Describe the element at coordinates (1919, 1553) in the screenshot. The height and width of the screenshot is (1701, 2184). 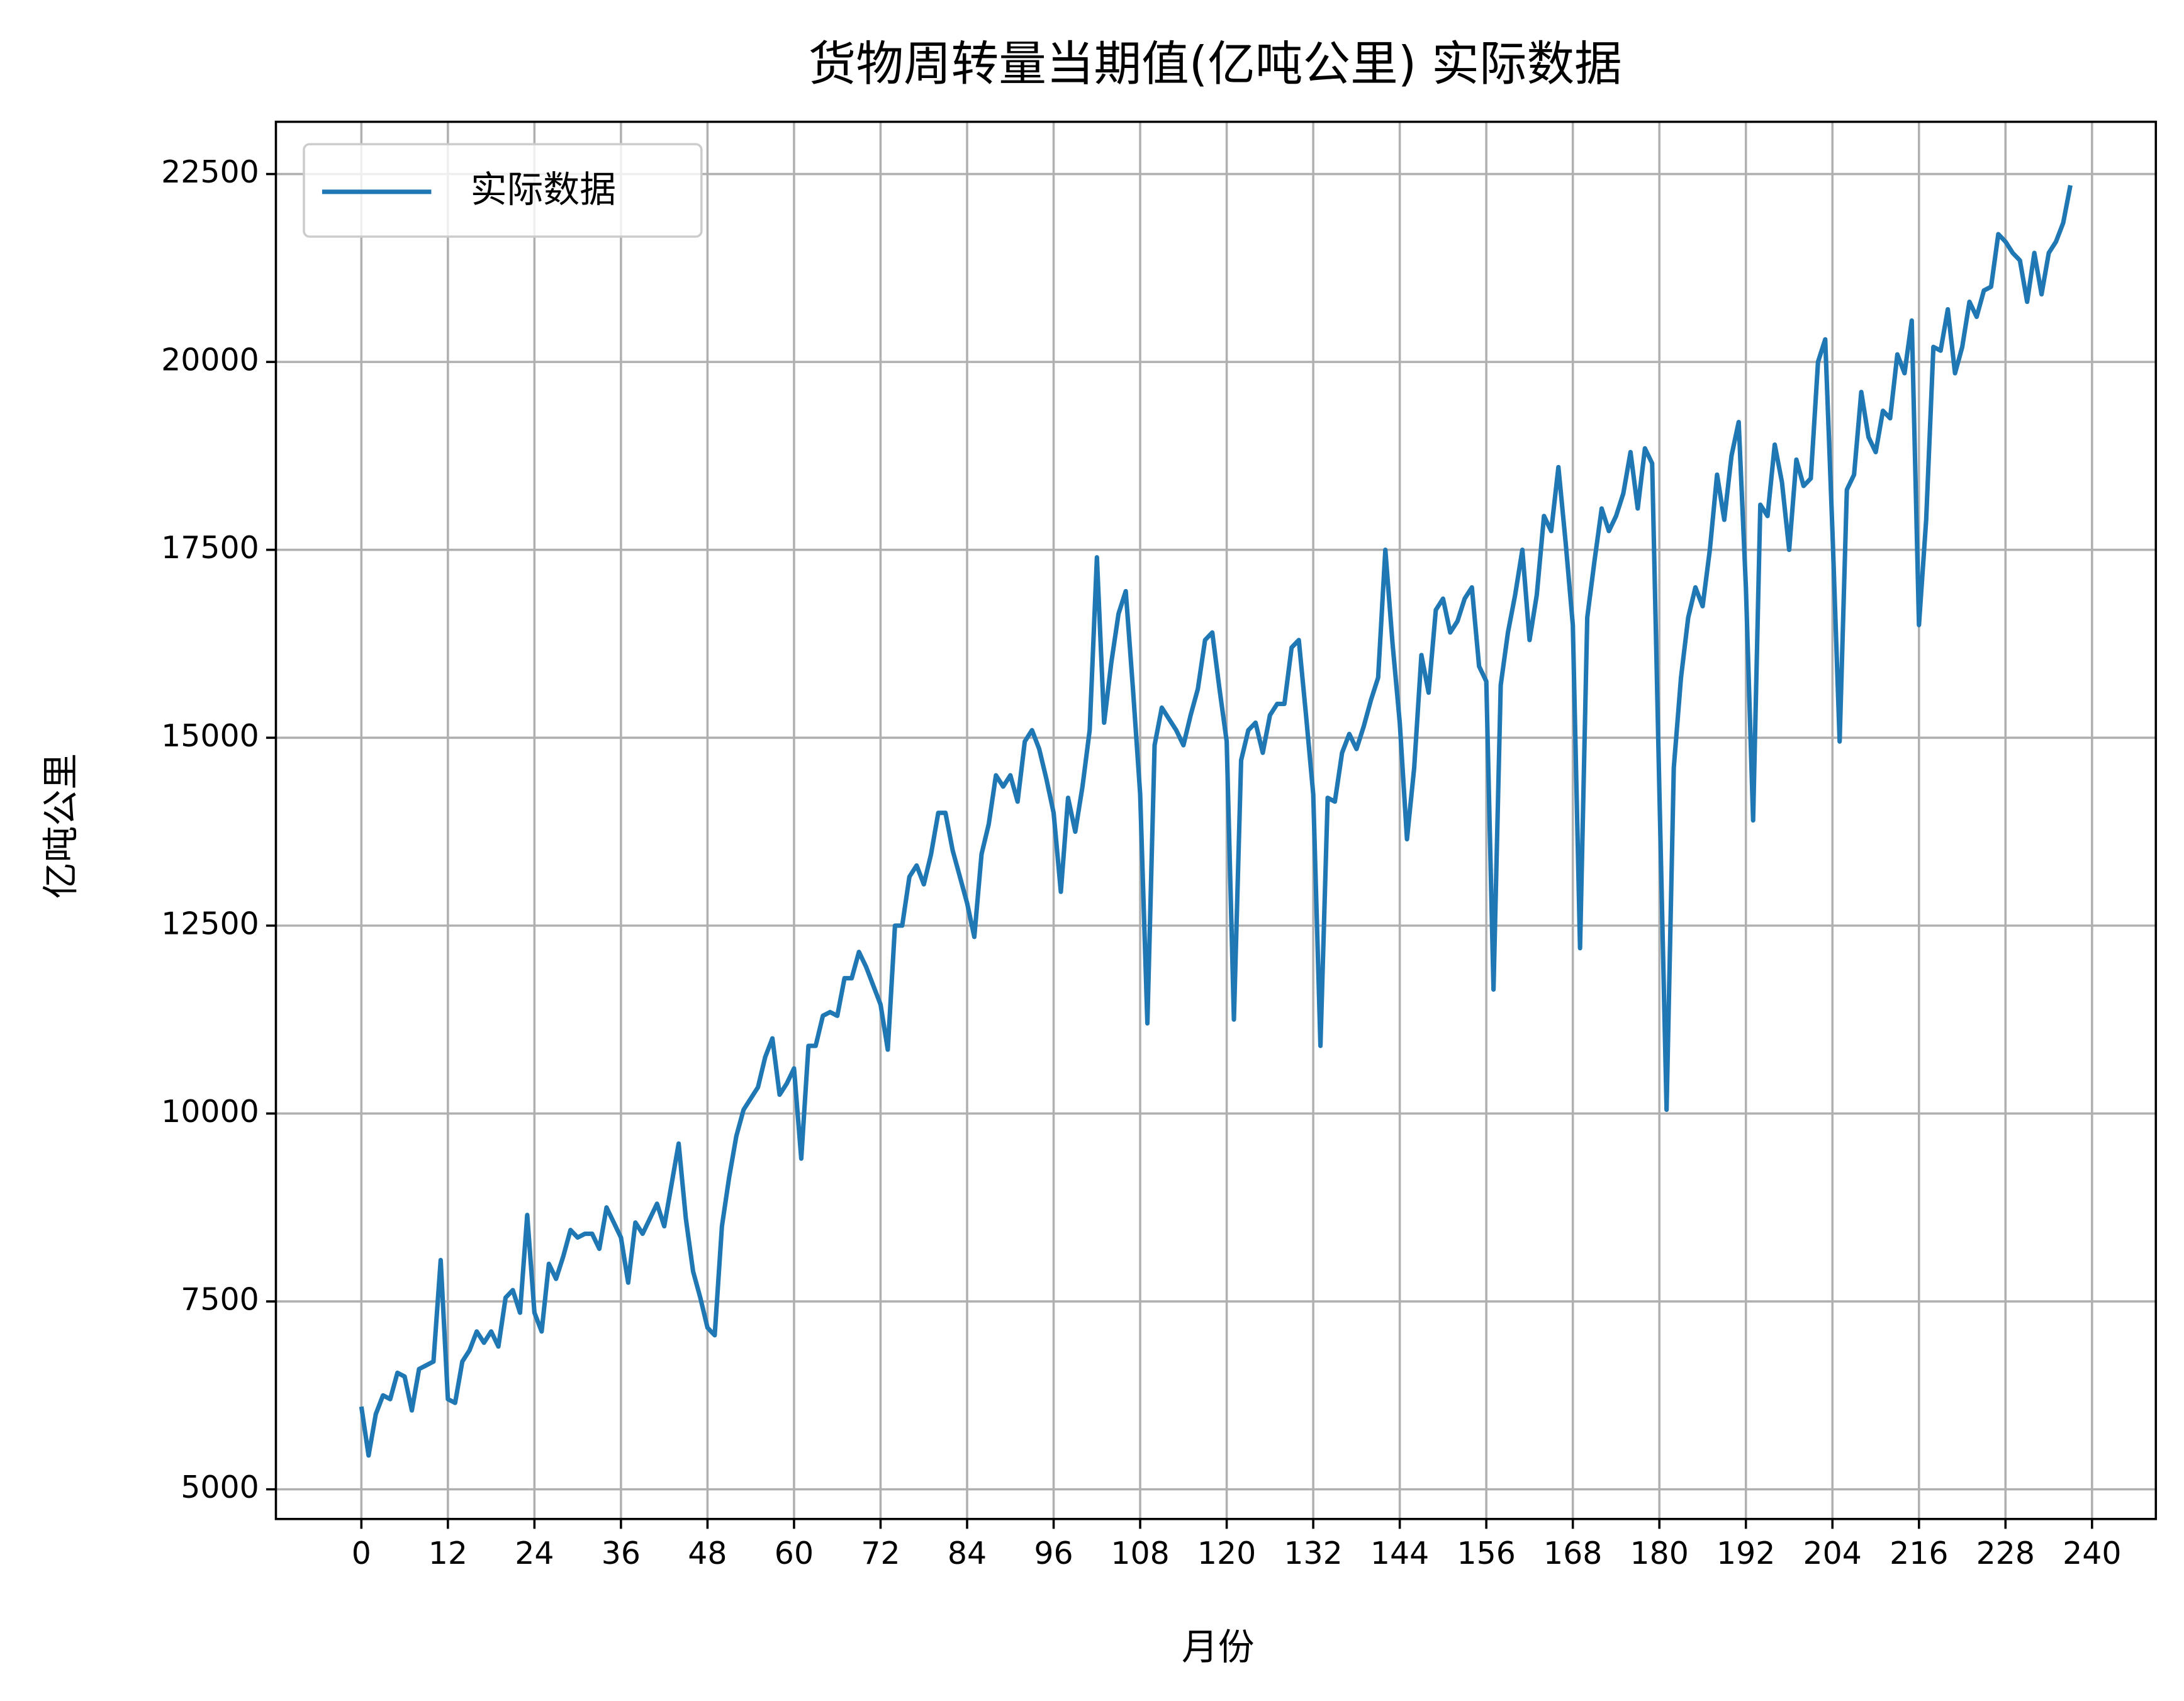
I see `x-tick-label: 216` at that location.